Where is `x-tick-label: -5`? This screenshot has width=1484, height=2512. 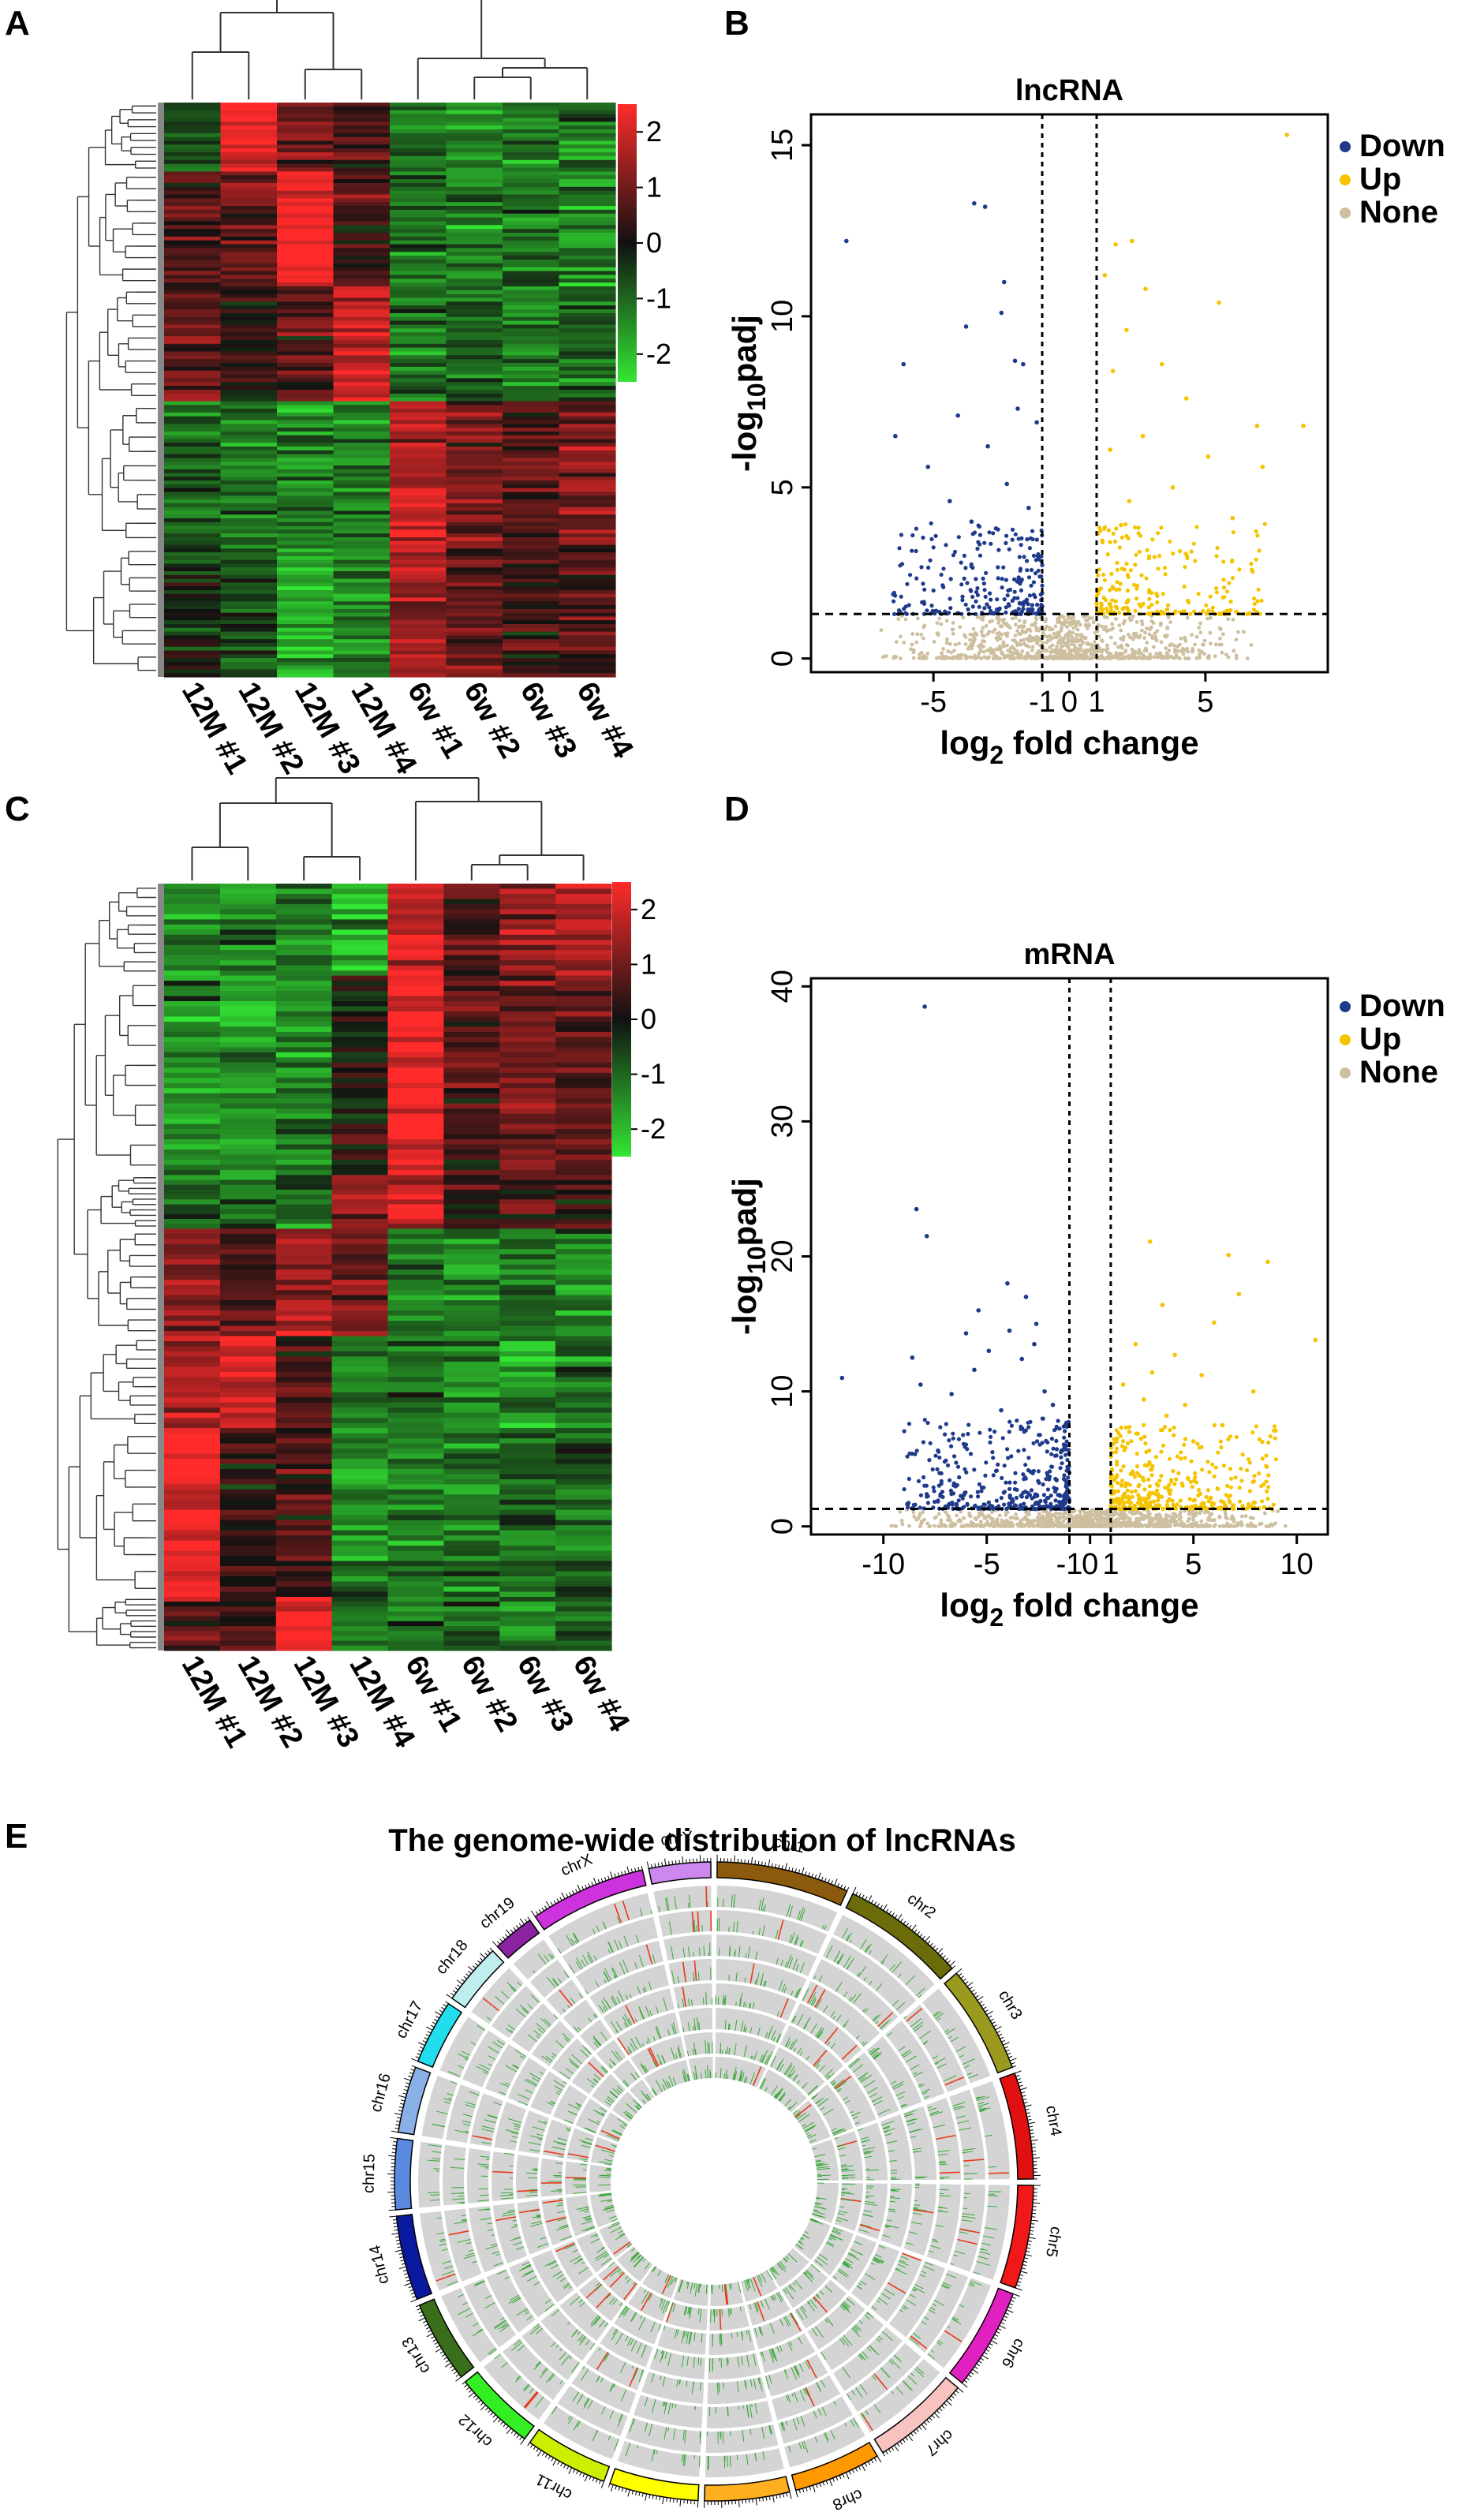 x-tick-label: -5 is located at coordinates (933, 702).